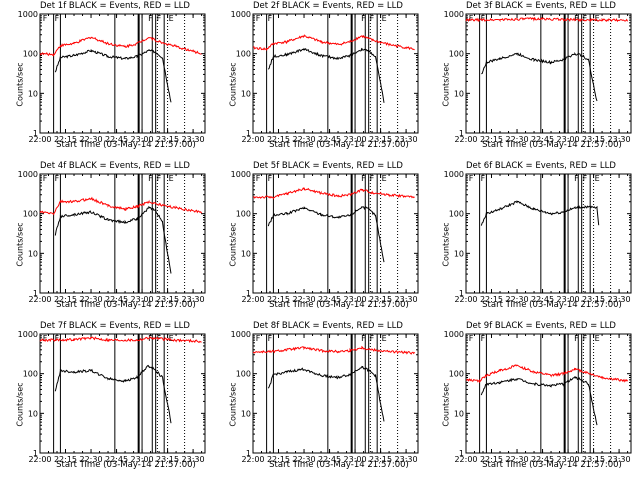  I want to click on chart-title: Det 9f BLACK = Events, RED = LLD, so click(541, 326).